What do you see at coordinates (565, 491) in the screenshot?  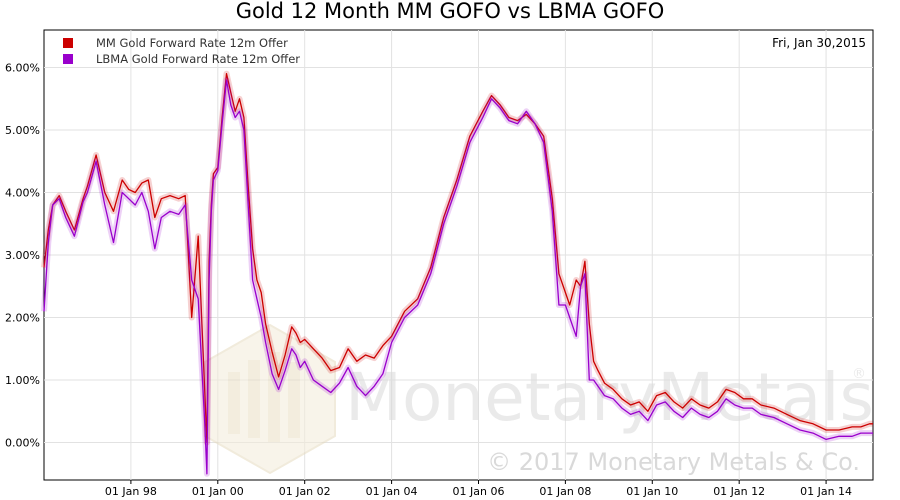 I see `x-tick-label: 01 Jan 08` at bounding box center [565, 491].